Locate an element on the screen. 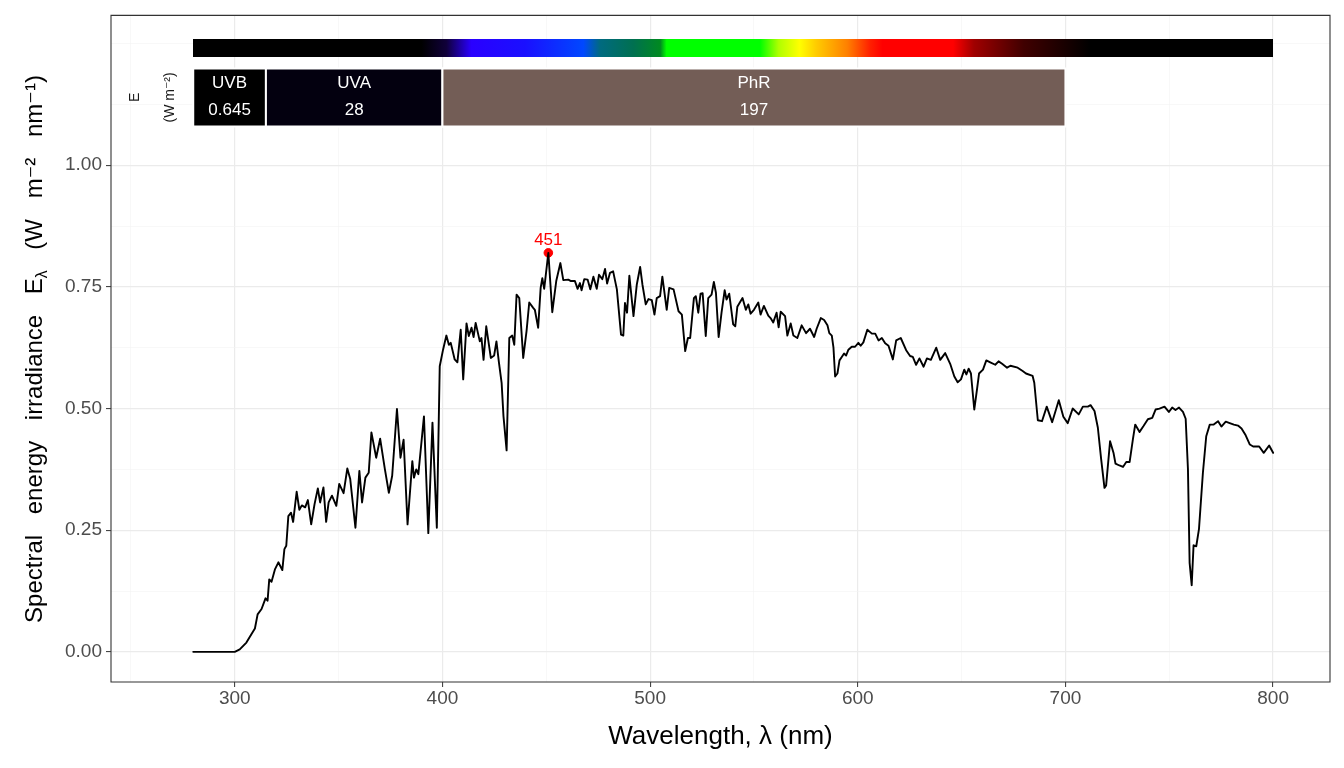 Image resolution: width=1344 pixels, height=768 pixels. x-tick-label: 800 is located at coordinates (1273, 697).